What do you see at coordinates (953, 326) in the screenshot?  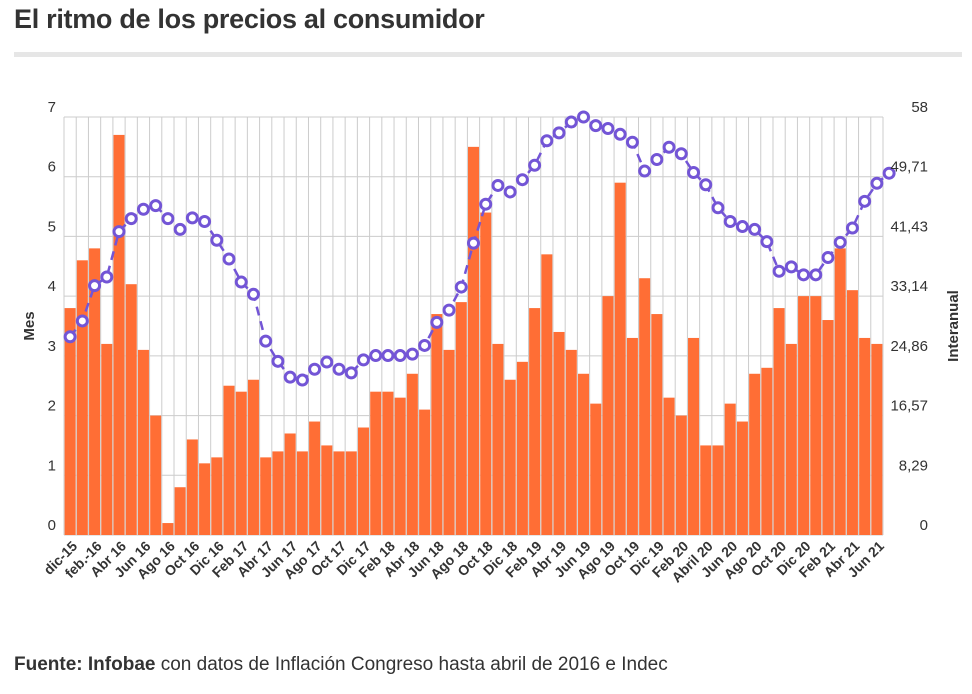 I see `y2-axis-title: Interanual` at bounding box center [953, 326].